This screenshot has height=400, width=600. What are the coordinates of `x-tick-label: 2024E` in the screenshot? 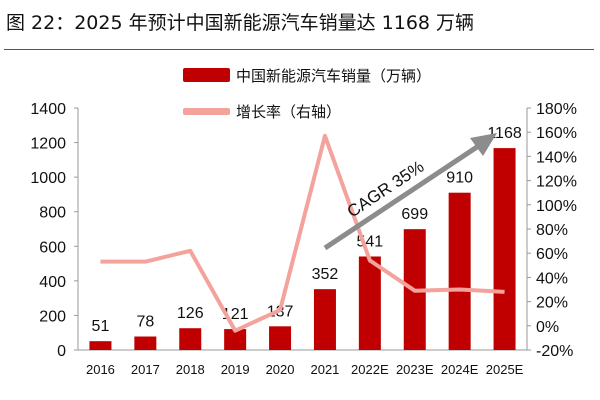 It's located at (460, 369).